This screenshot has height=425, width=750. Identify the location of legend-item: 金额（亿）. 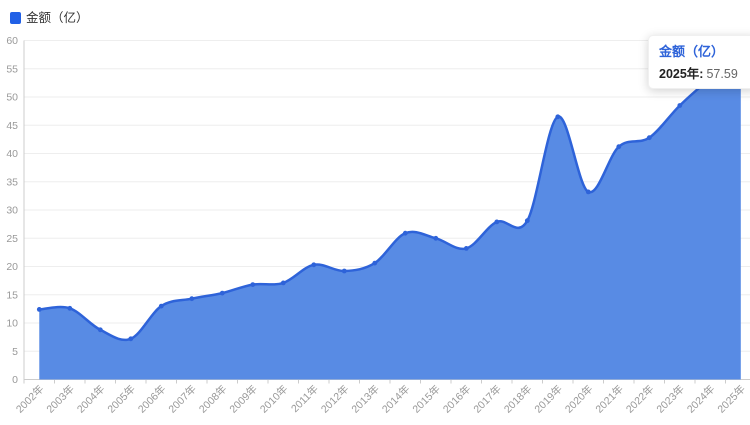
(49, 18).